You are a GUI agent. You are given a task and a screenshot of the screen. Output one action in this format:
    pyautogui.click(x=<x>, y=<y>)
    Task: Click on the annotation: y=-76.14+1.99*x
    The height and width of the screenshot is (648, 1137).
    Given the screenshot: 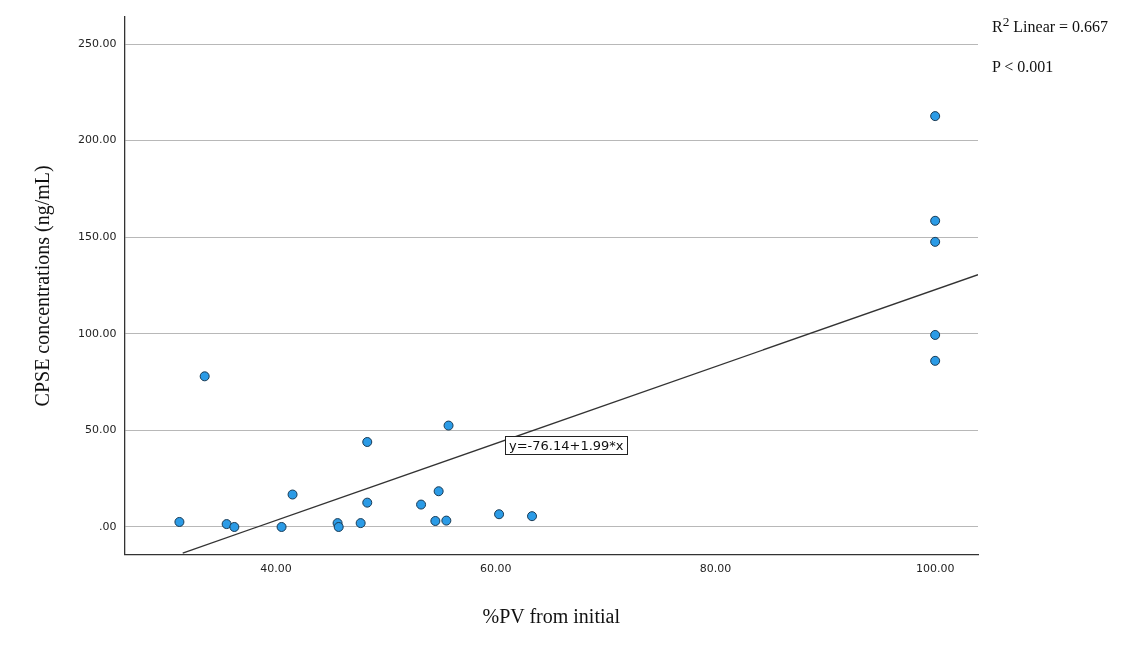 What is the action you would take?
    pyautogui.click(x=566, y=445)
    